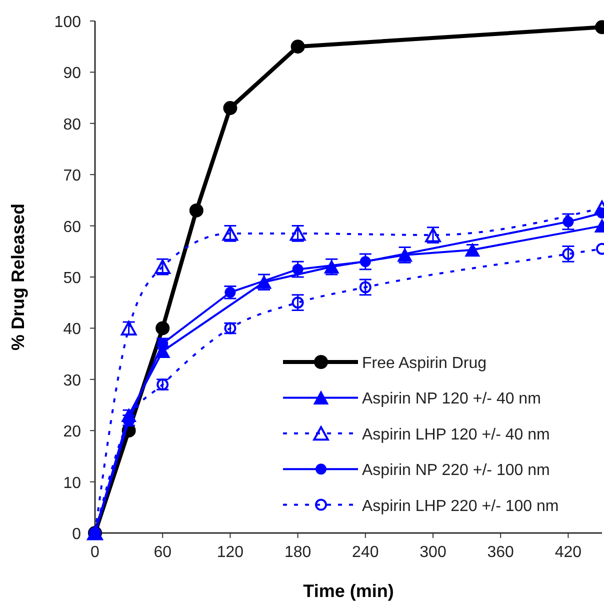  What do you see at coordinates (433, 552) in the screenshot?
I see `x-tick-label: 300` at bounding box center [433, 552].